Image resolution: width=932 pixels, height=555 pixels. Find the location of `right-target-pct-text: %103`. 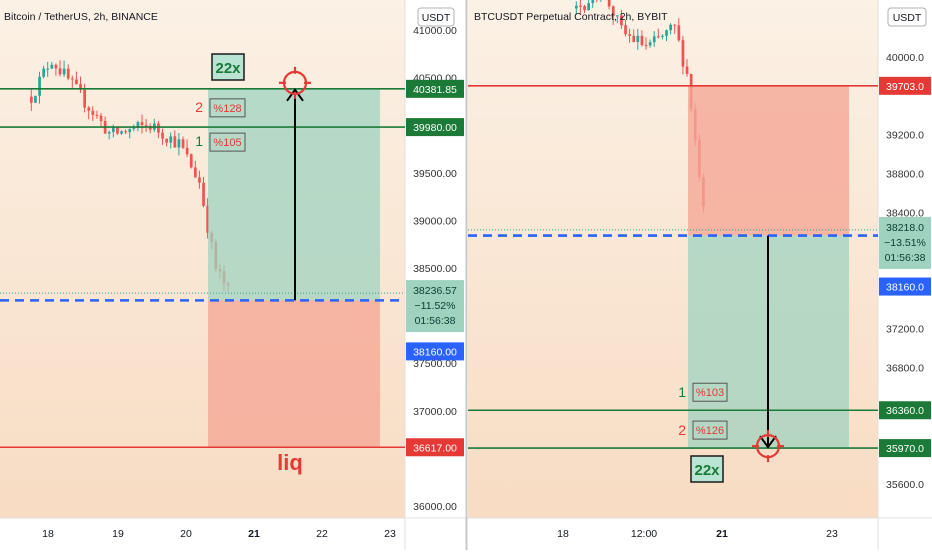

right-target-pct-text: %103 is located at coordinates (710, 393).